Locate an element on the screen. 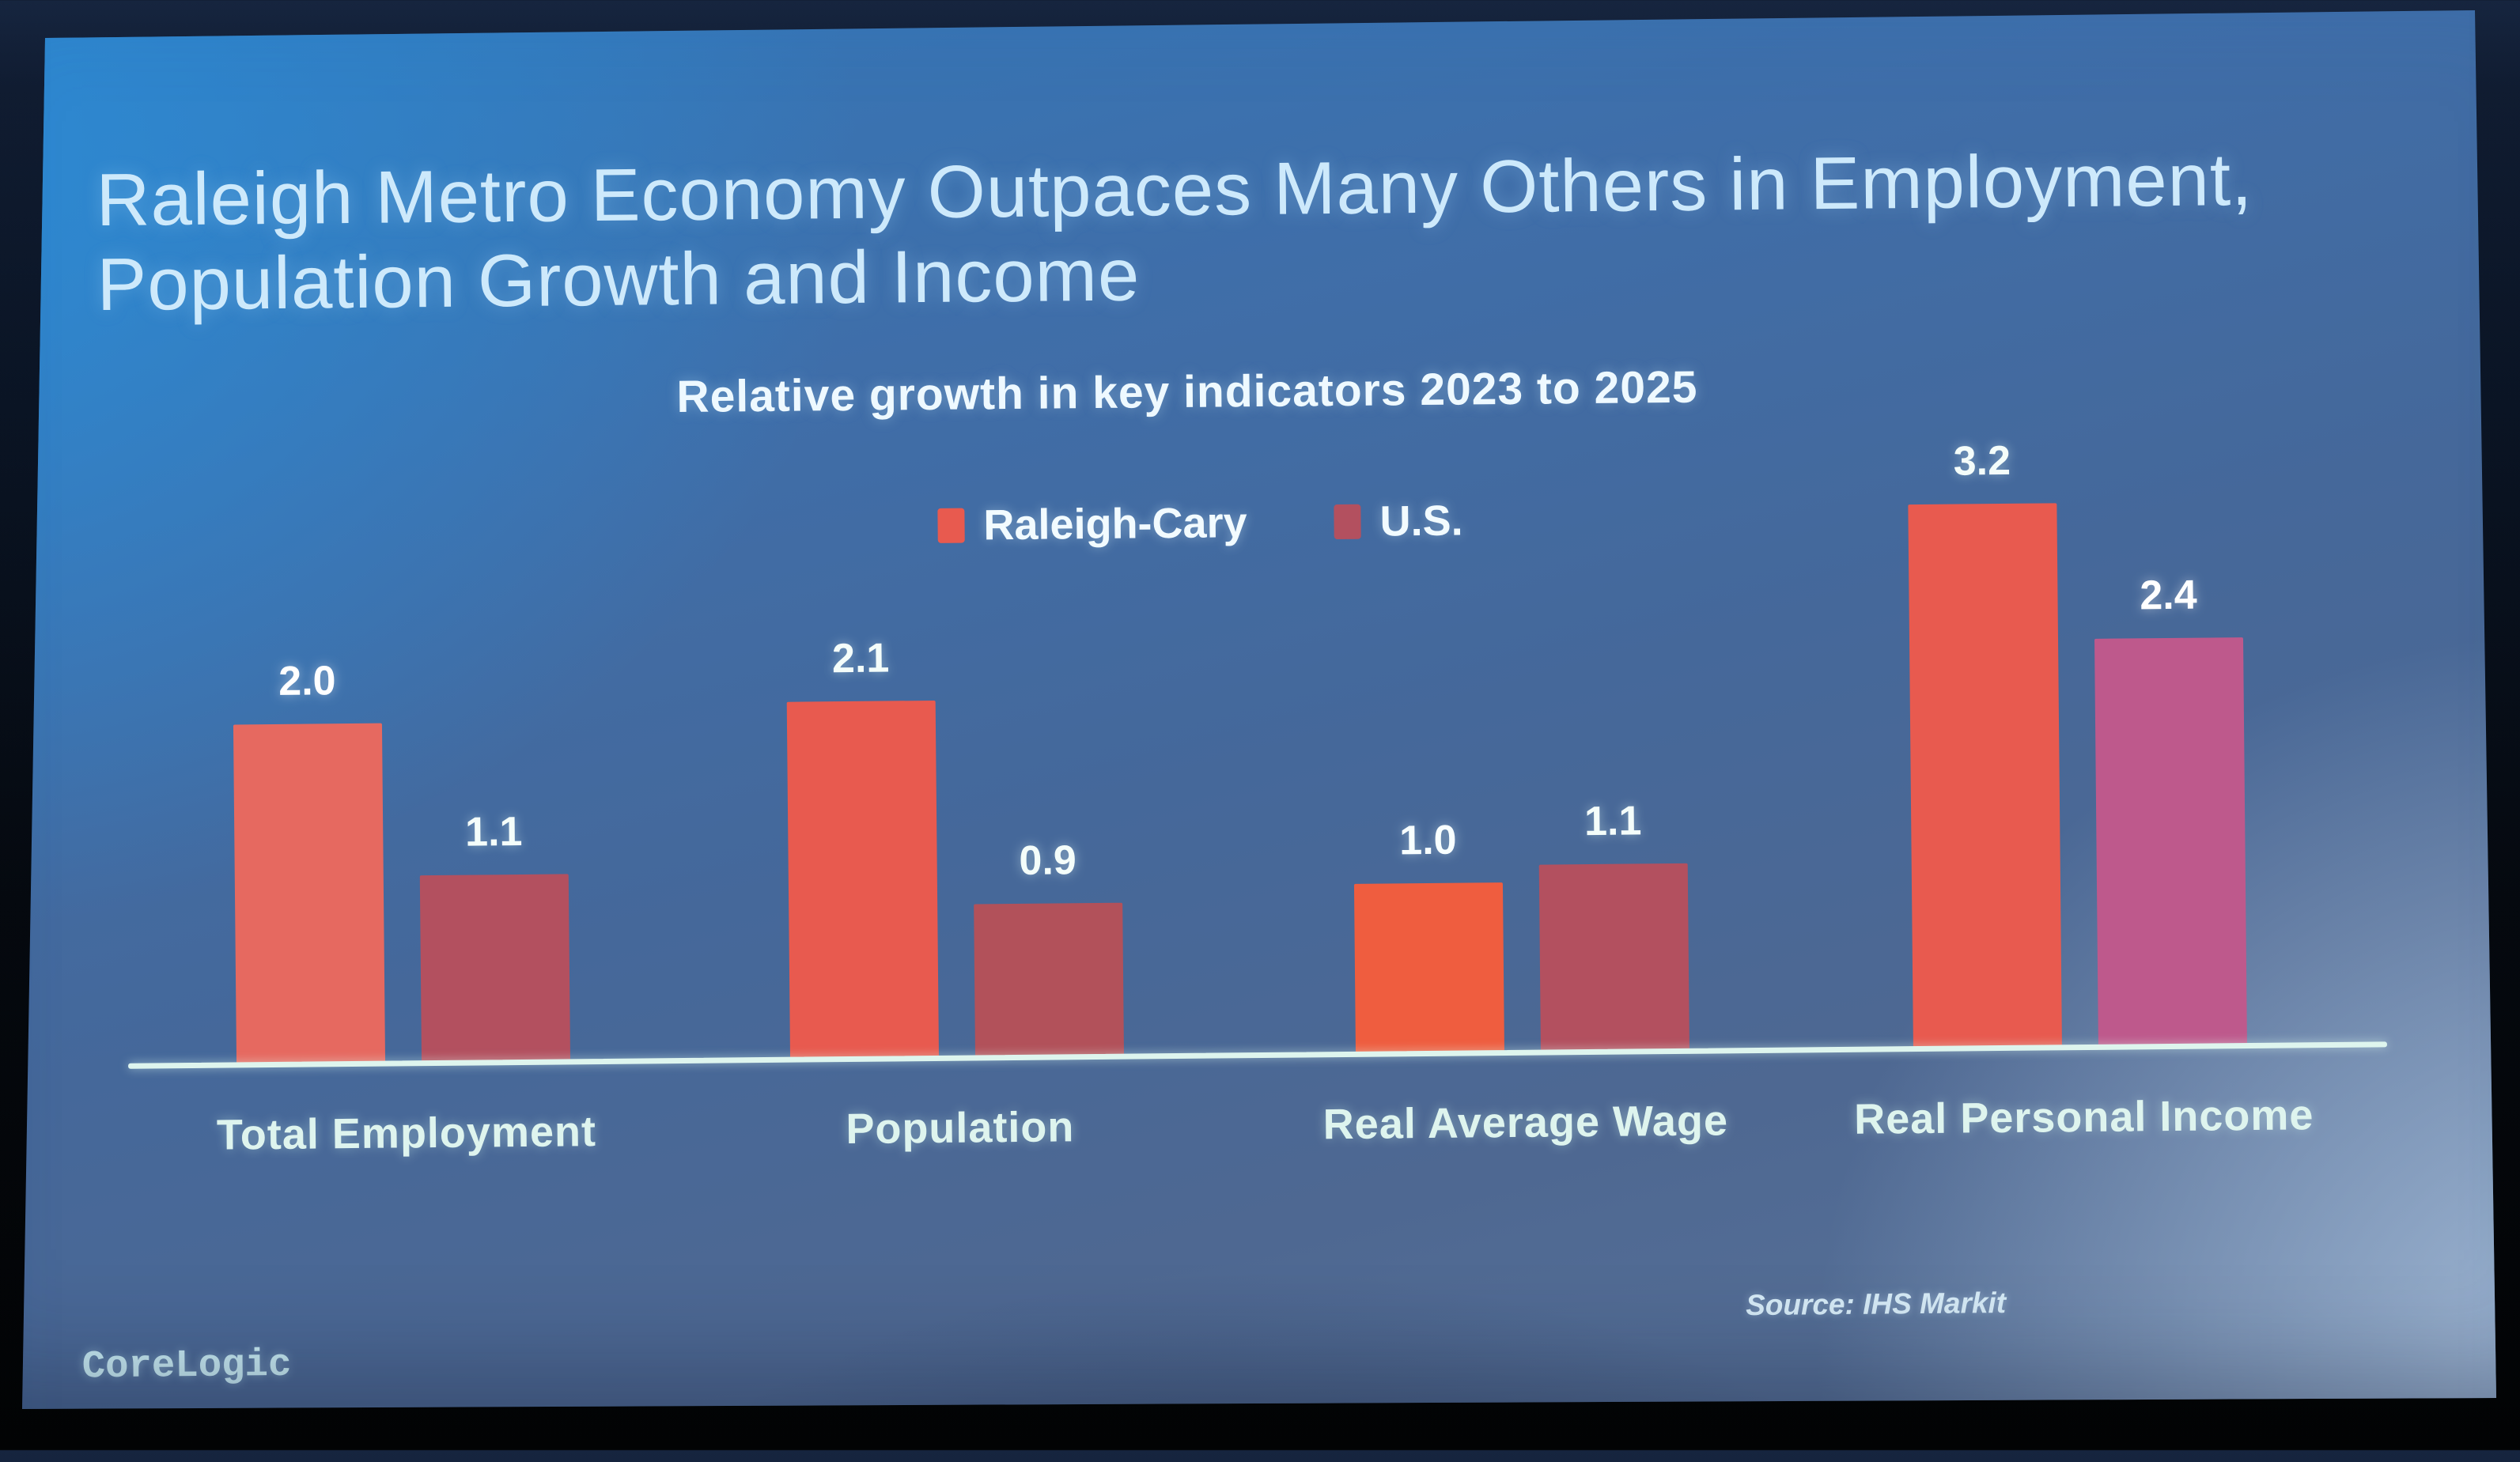 This screenshot has width=2520, height=1462. bar-value-label: 2.4 is located at coordinates (2168, 595).